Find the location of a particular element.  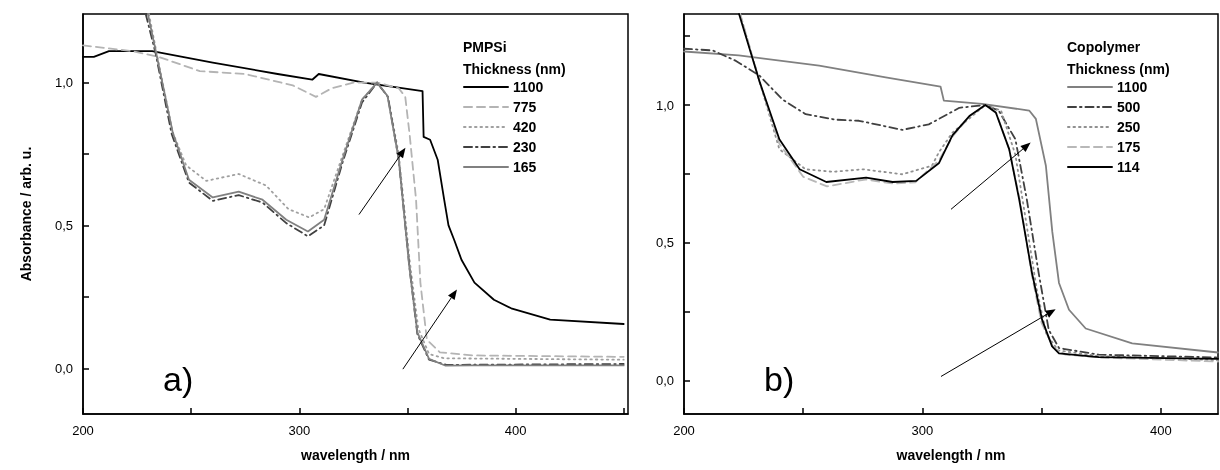

legend-label: 775 is located at coordinates (525, 107).